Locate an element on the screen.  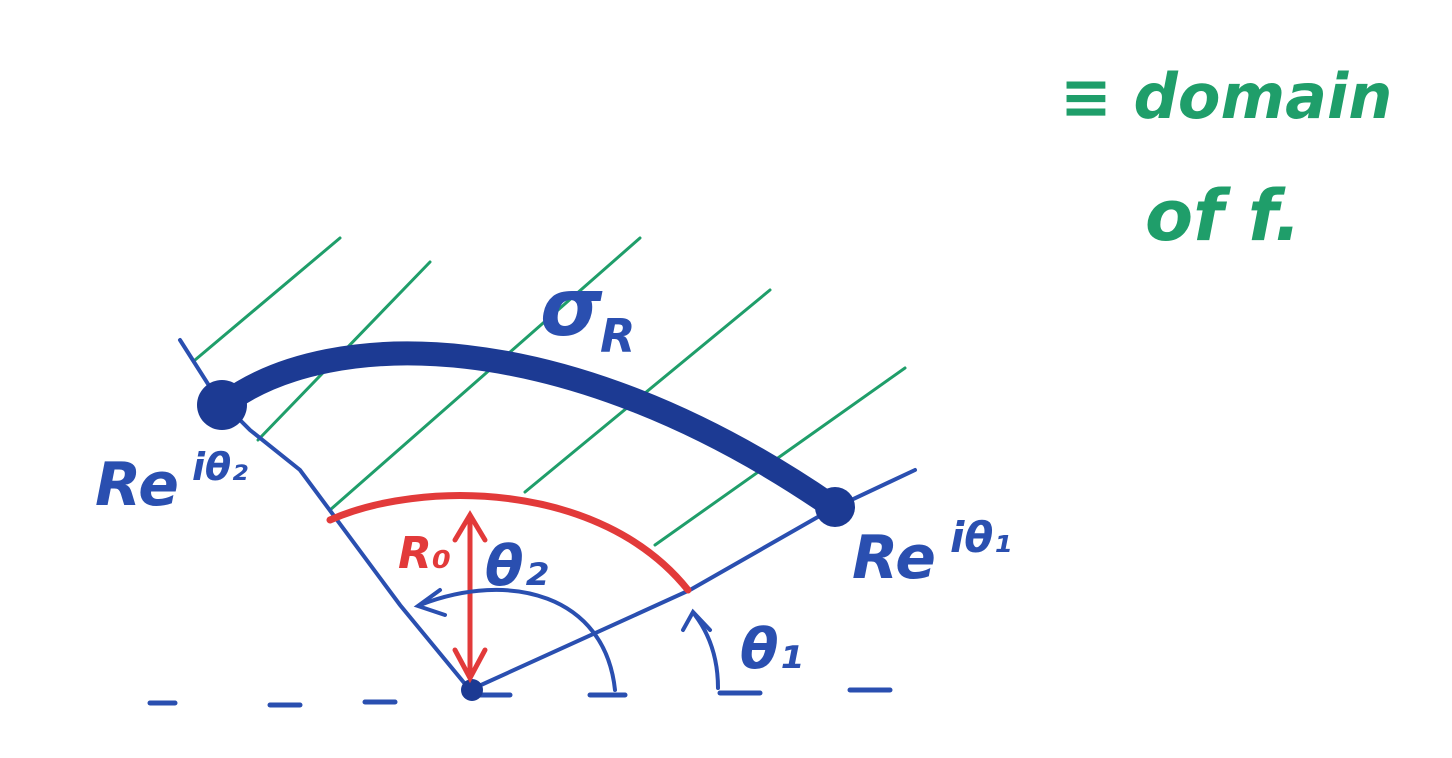
r0-double-arrow is located at coordinates (470, 597).